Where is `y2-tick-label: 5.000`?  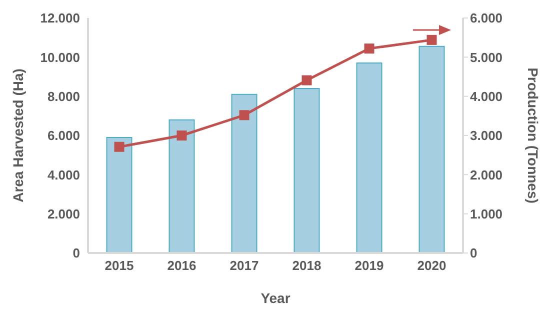
y2-tick-label: 5.000 is located at coordinates (486, 57).